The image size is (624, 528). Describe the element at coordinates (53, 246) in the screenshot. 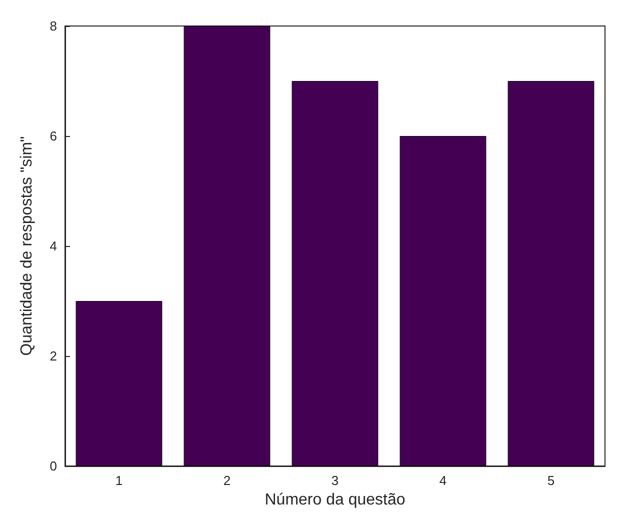

I see `y-tick-label: 4` at that location.